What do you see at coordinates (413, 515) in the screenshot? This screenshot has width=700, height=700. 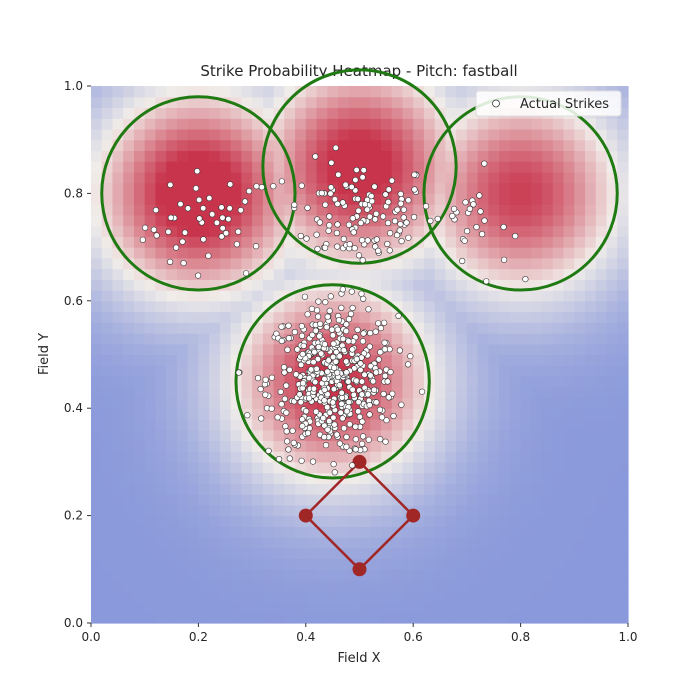 I see `base-marker-first` at bounding box center [413, 515].